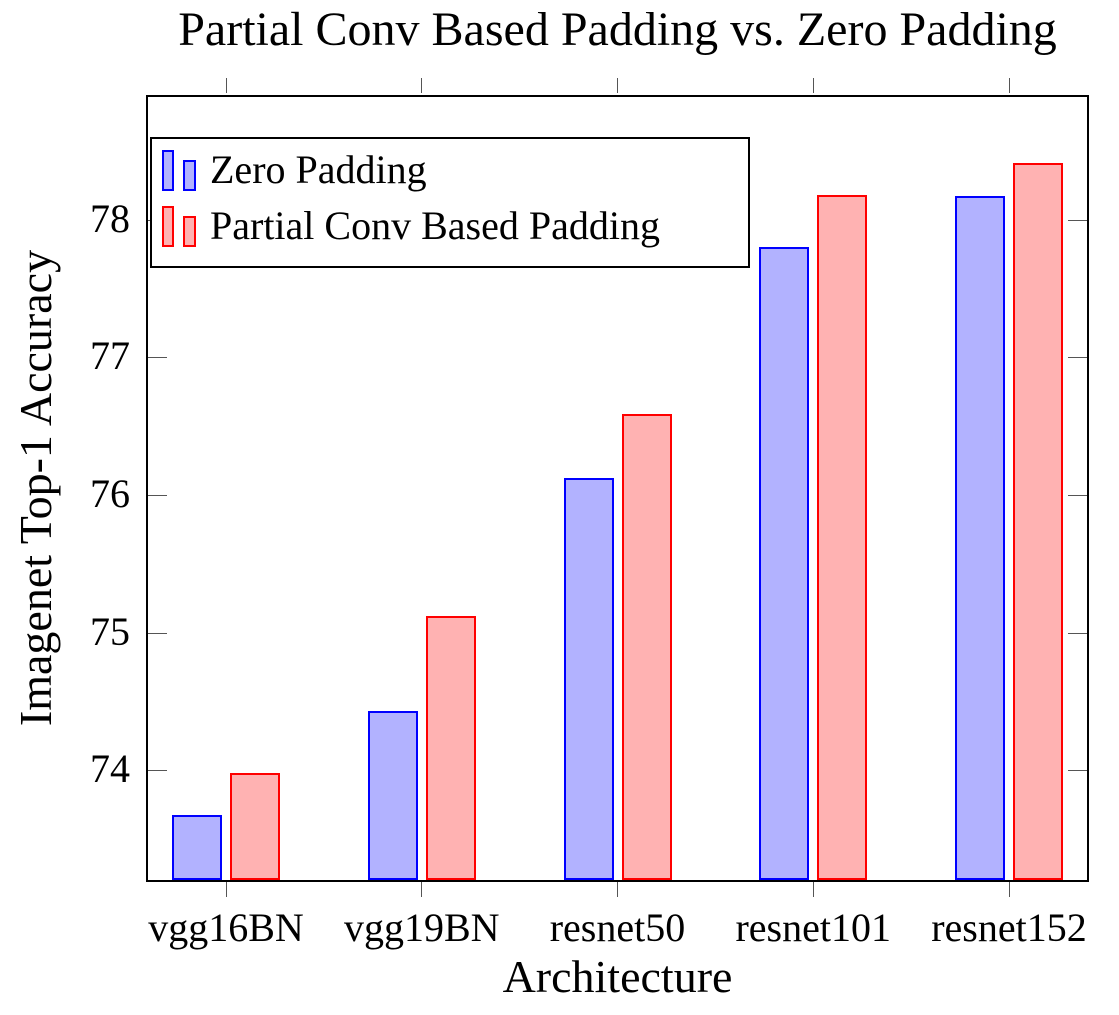 This screenshot has height=1015, width=1119. Describe the element at coordinates (617, 976) in the screenshot. I see `x-axis-label: Architecture` at that location.